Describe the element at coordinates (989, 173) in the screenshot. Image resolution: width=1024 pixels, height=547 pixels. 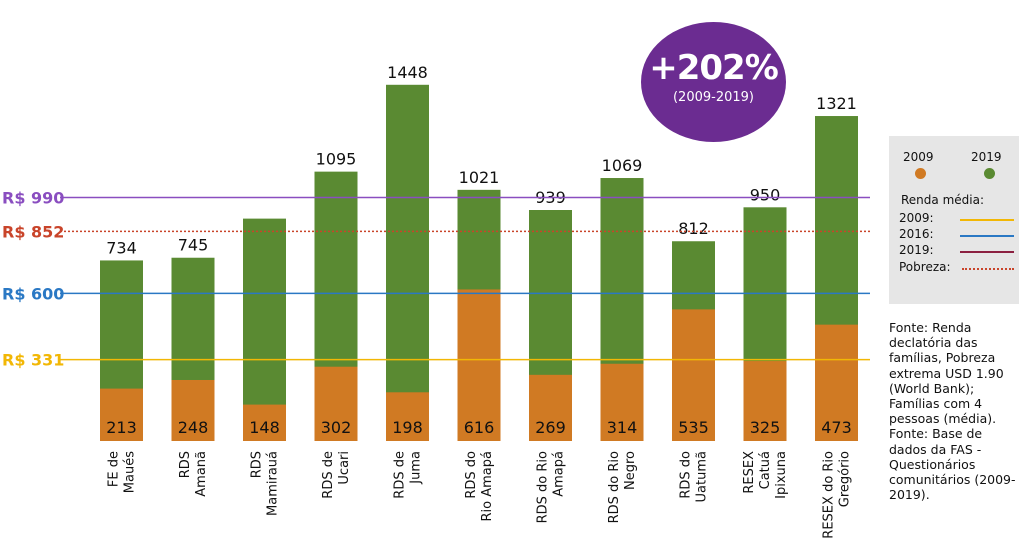
I see `legend-2019-swatch` at that location.